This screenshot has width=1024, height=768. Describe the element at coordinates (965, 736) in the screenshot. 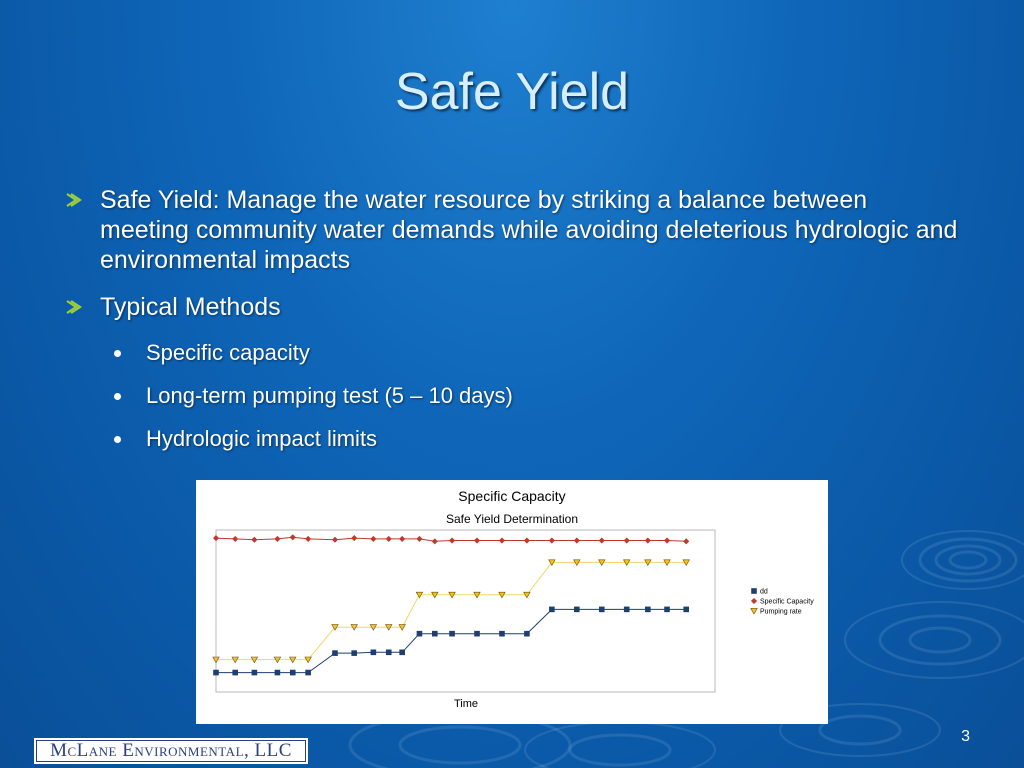

I see `page-number: 3` at that location.